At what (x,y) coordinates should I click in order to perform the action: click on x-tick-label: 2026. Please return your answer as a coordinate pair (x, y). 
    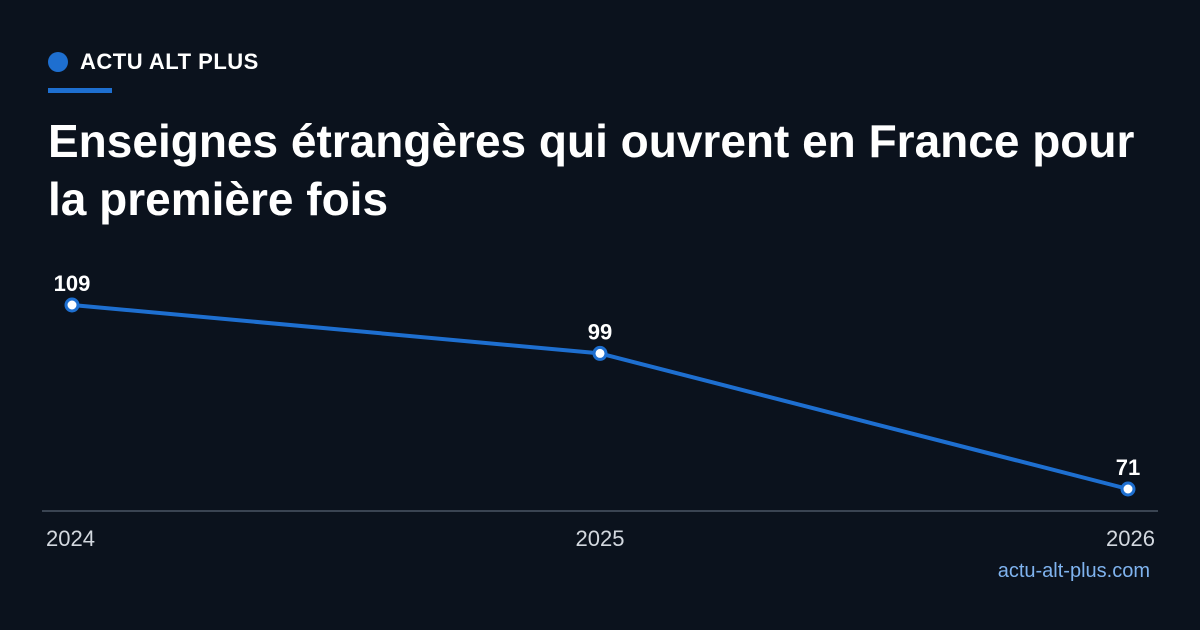
    Looking at the image, I should click on (1130, 538).